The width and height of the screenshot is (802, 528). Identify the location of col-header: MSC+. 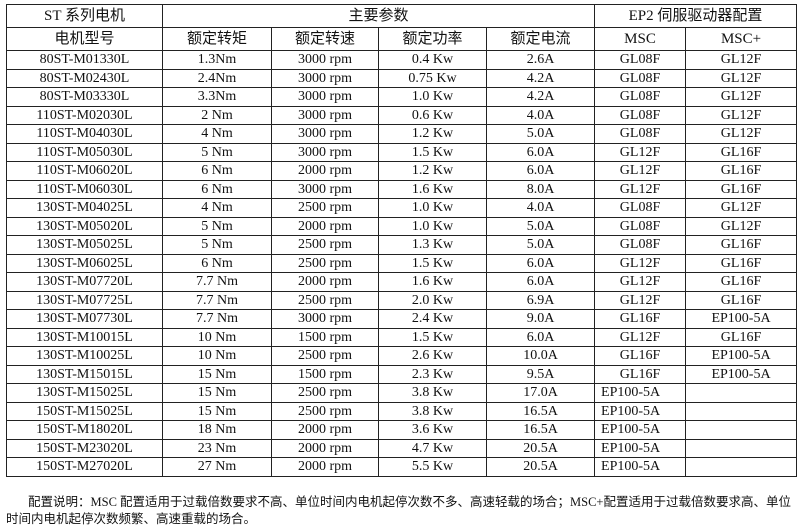
(741, 39).